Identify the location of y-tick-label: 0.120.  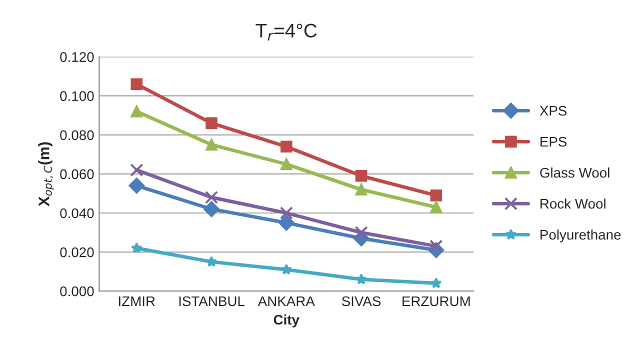
(77, 57).